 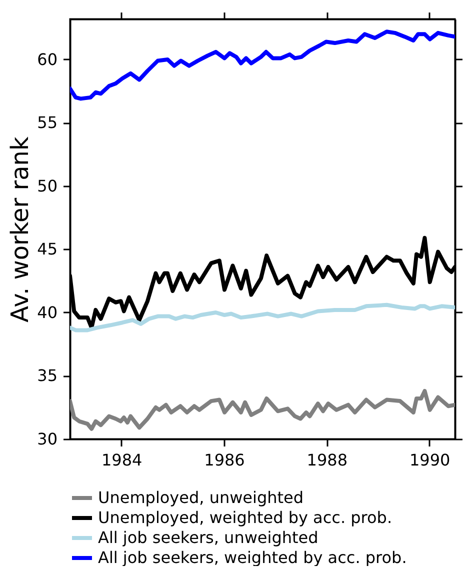 I want to click on legend-label: Unemployed, weighted by acc. prob., so click(x=245, y=517).